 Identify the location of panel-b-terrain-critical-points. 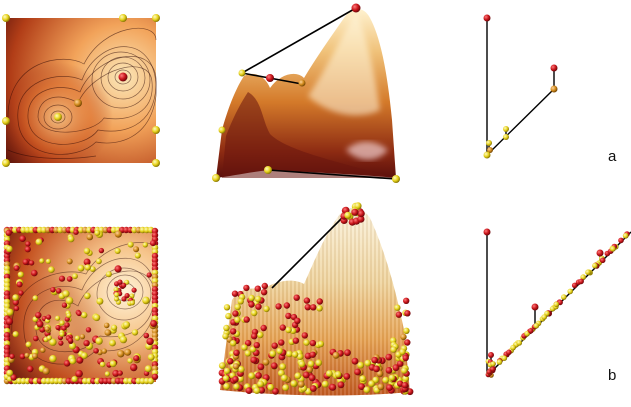
(316, 299).